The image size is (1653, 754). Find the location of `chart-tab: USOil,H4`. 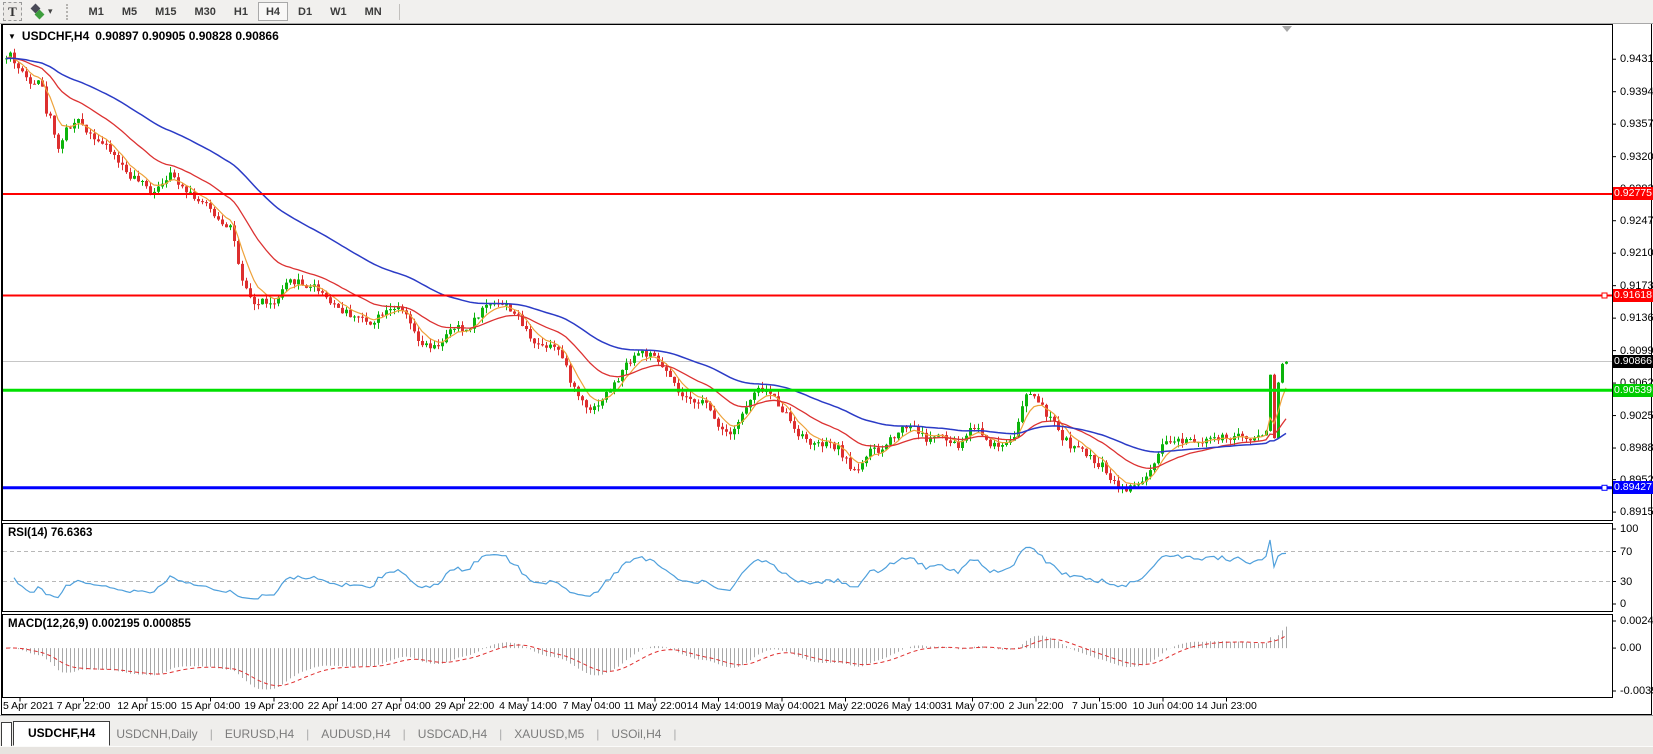

chart-tab: USOil,H4 is located at coordinates (643, 734).